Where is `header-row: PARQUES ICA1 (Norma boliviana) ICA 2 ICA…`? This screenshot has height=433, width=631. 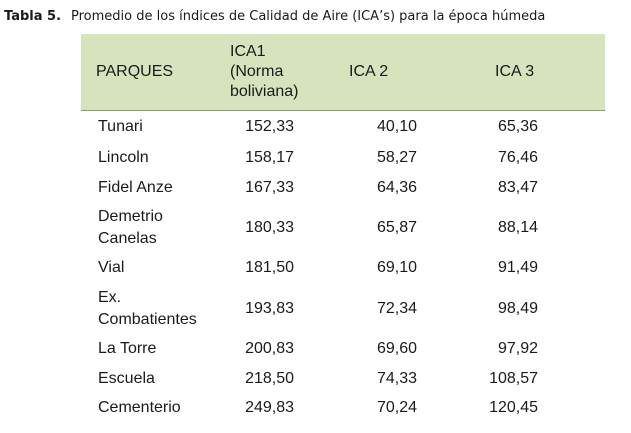 header-row: PARQUES ICA1 (Norma boliviana) ICA 2 ICA… is located at coordinates (343, 72).